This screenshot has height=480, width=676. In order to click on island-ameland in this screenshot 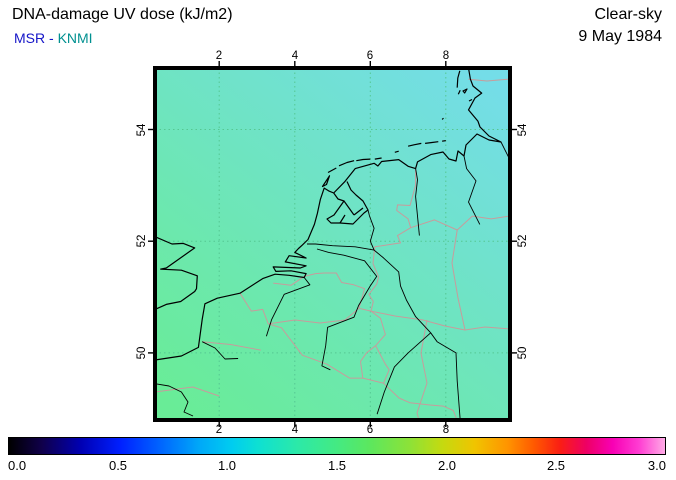, I will do `click(363, 160)`.